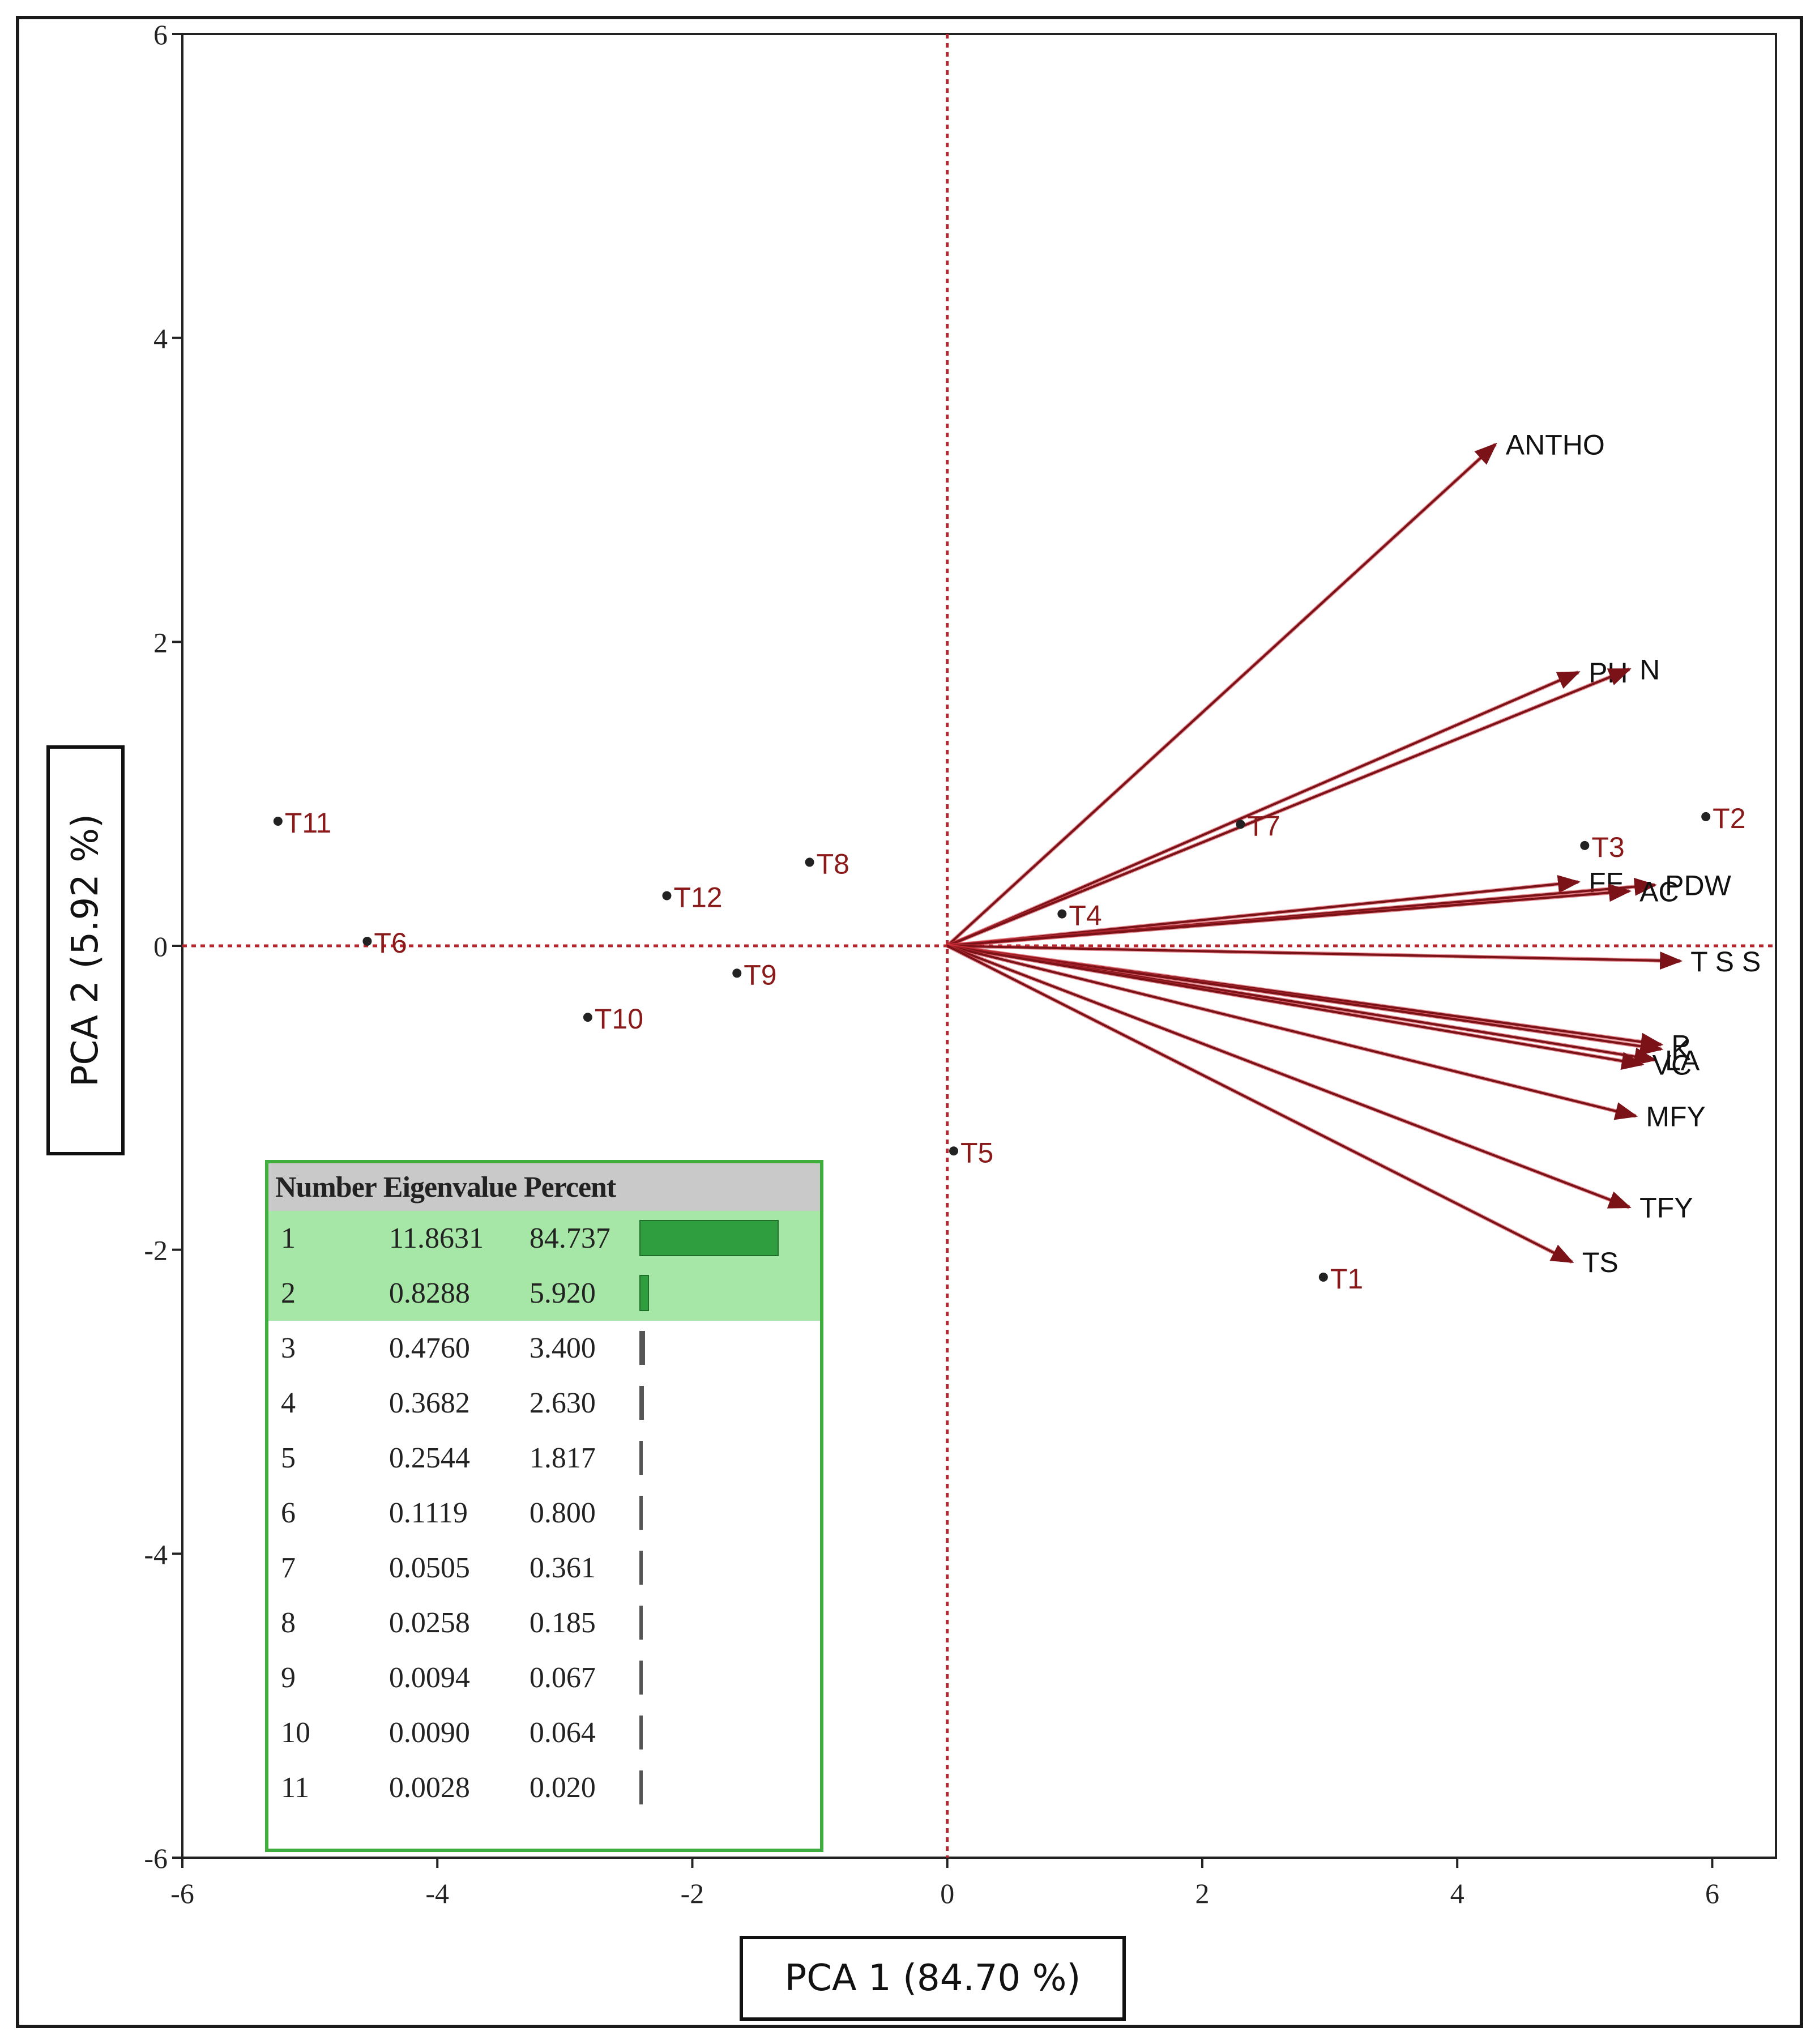 This screenshot has width=1819, height=2044. What do you see at coordinates (289, 1513) in the screenshot?
I see `eig-number: 6` at bounding box center [289, 1513].